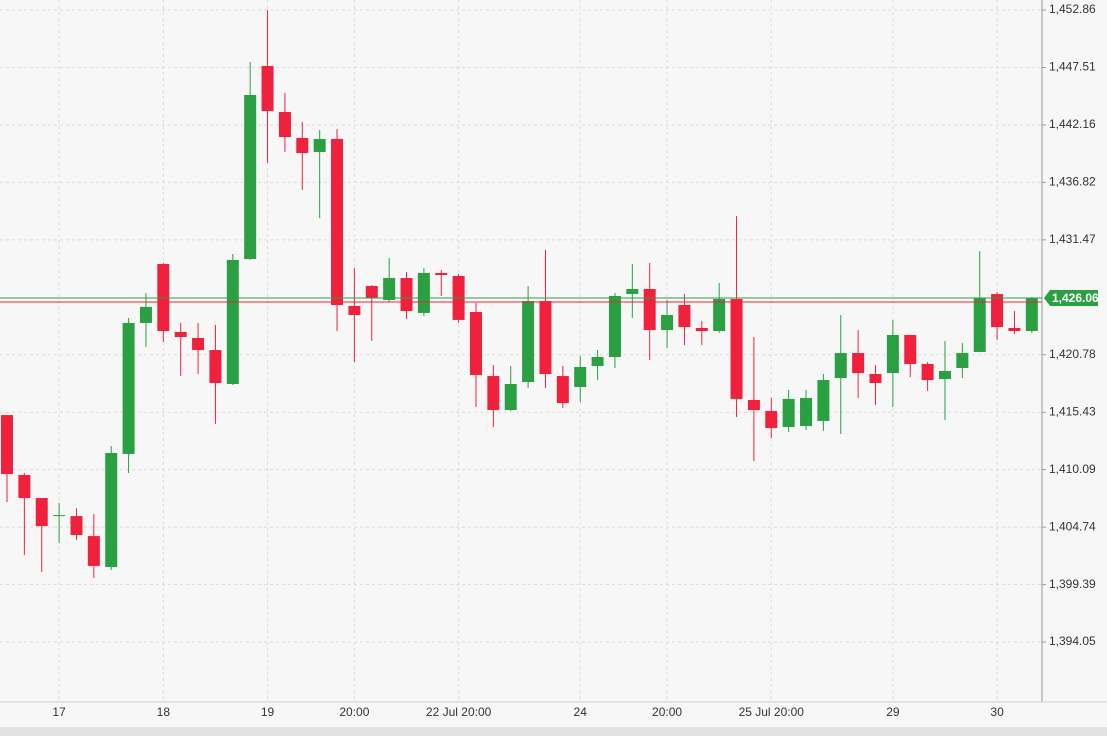 The height and width of the screenshot is (736, 1107). I want to click on x-tick-label: 24, so click(581, 712).